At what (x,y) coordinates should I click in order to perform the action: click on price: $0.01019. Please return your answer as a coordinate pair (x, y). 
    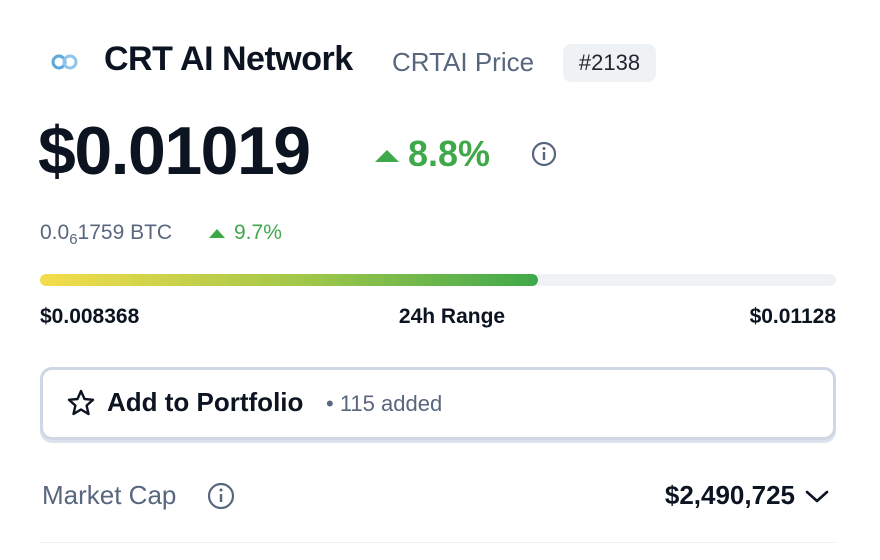
    Looking at the image, I should click on (174, 151).